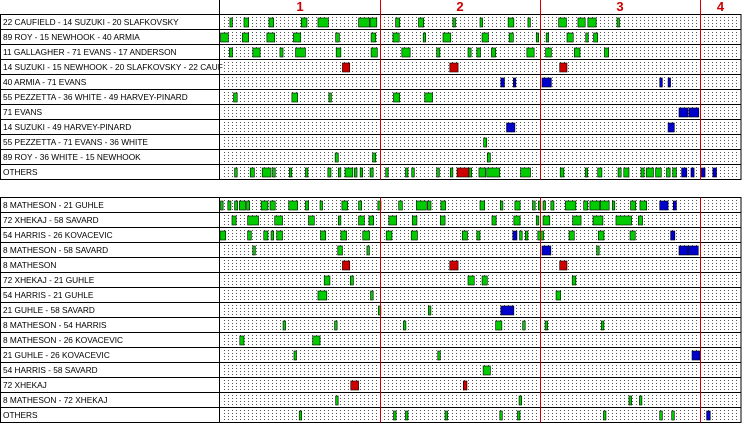 Image resolution: width=742 pixels, height=424 pixels. Describe the element at coordinates (619, 7) in the screenshot. I see `period-label-3: 3` at that location.